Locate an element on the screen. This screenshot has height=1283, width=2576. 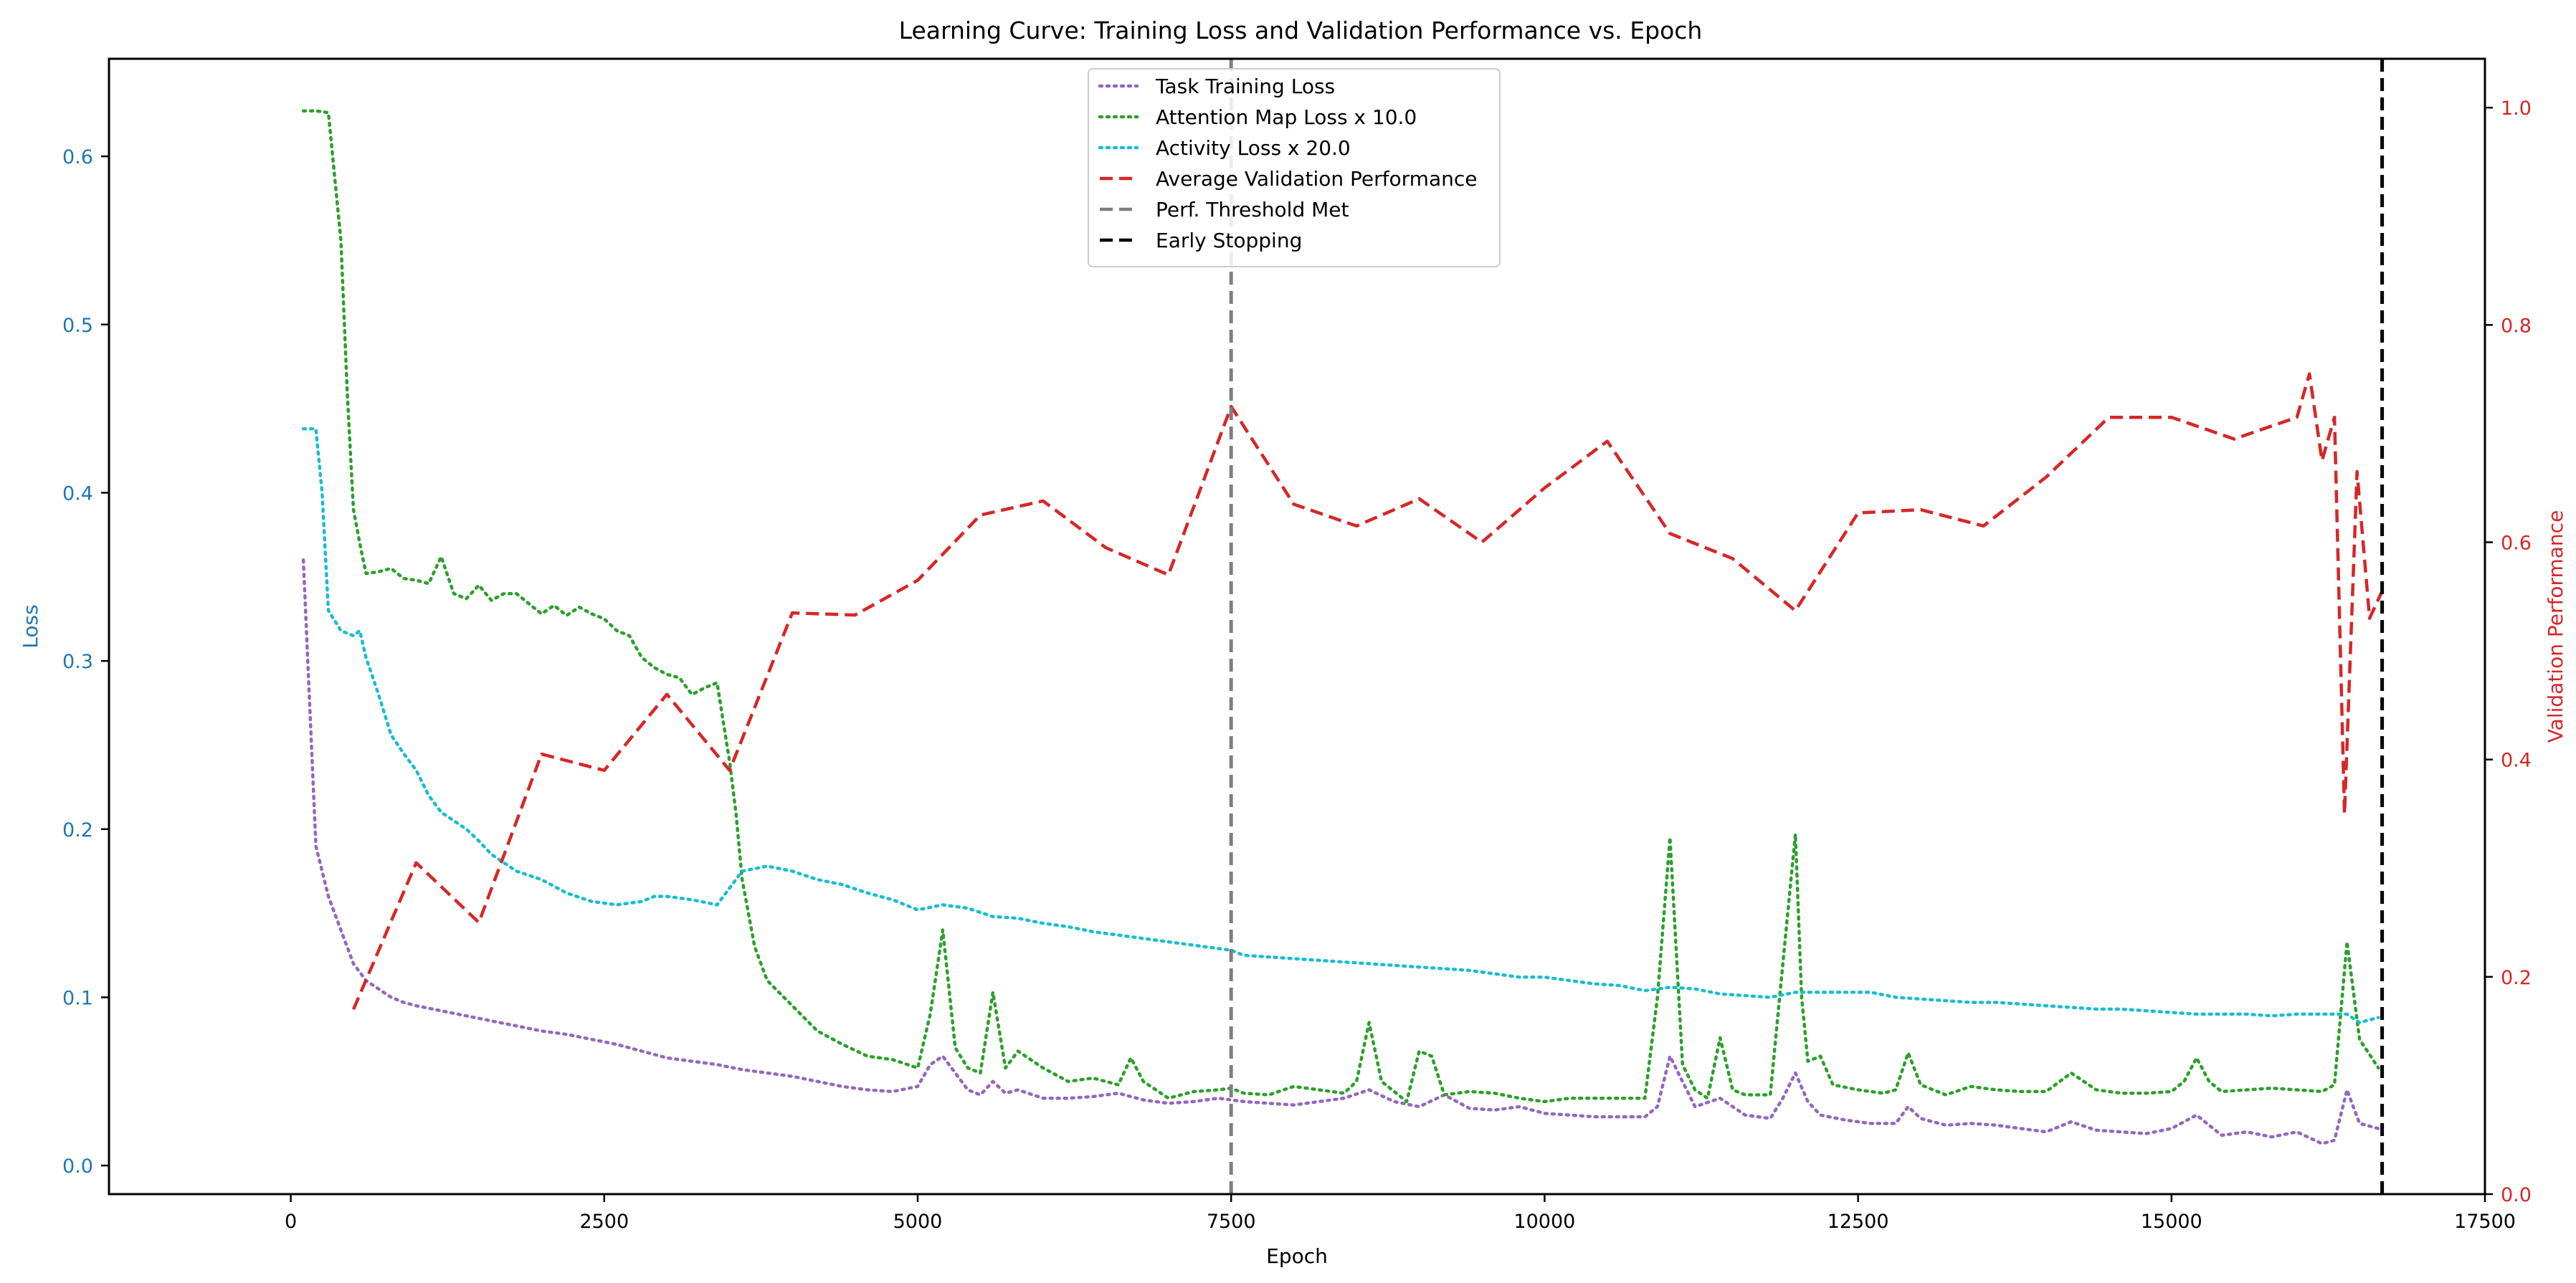
y-right-tick-label: 1.0 is located at coordinates (2517, 108).